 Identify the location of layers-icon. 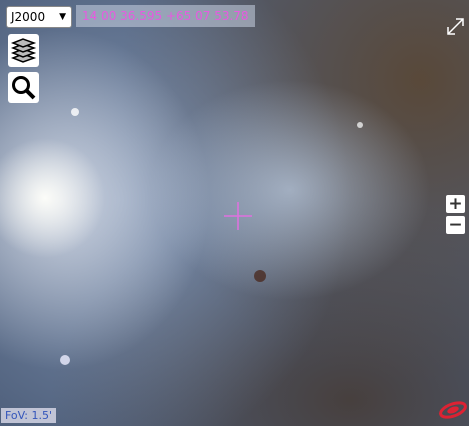
(23, 50).